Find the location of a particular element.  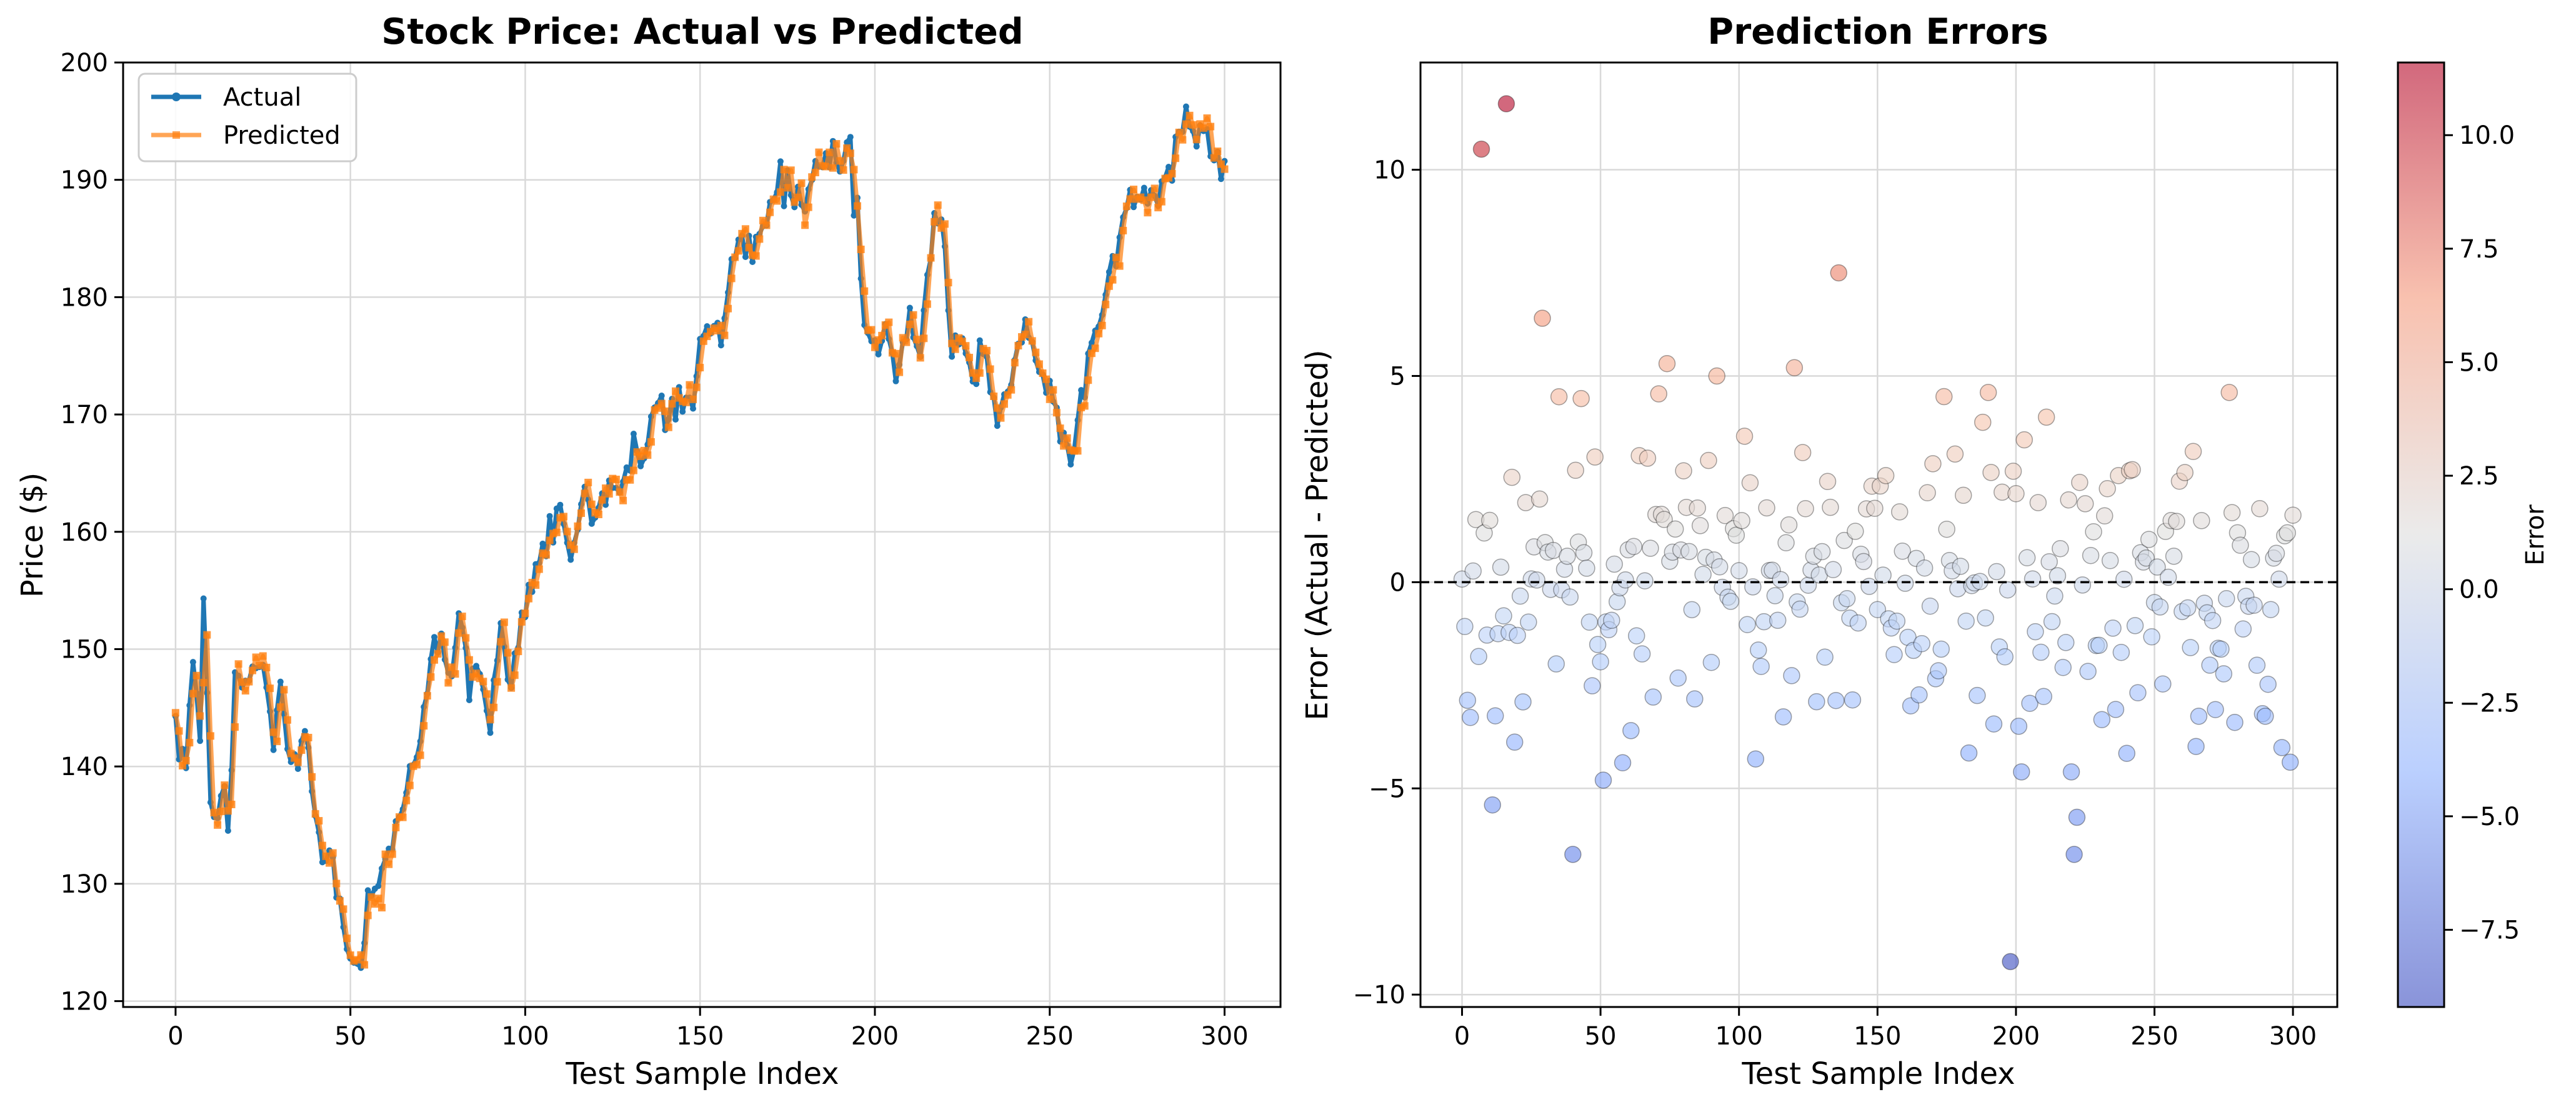

error-ytick-label: 10 is located at coordinates (1389, 170).